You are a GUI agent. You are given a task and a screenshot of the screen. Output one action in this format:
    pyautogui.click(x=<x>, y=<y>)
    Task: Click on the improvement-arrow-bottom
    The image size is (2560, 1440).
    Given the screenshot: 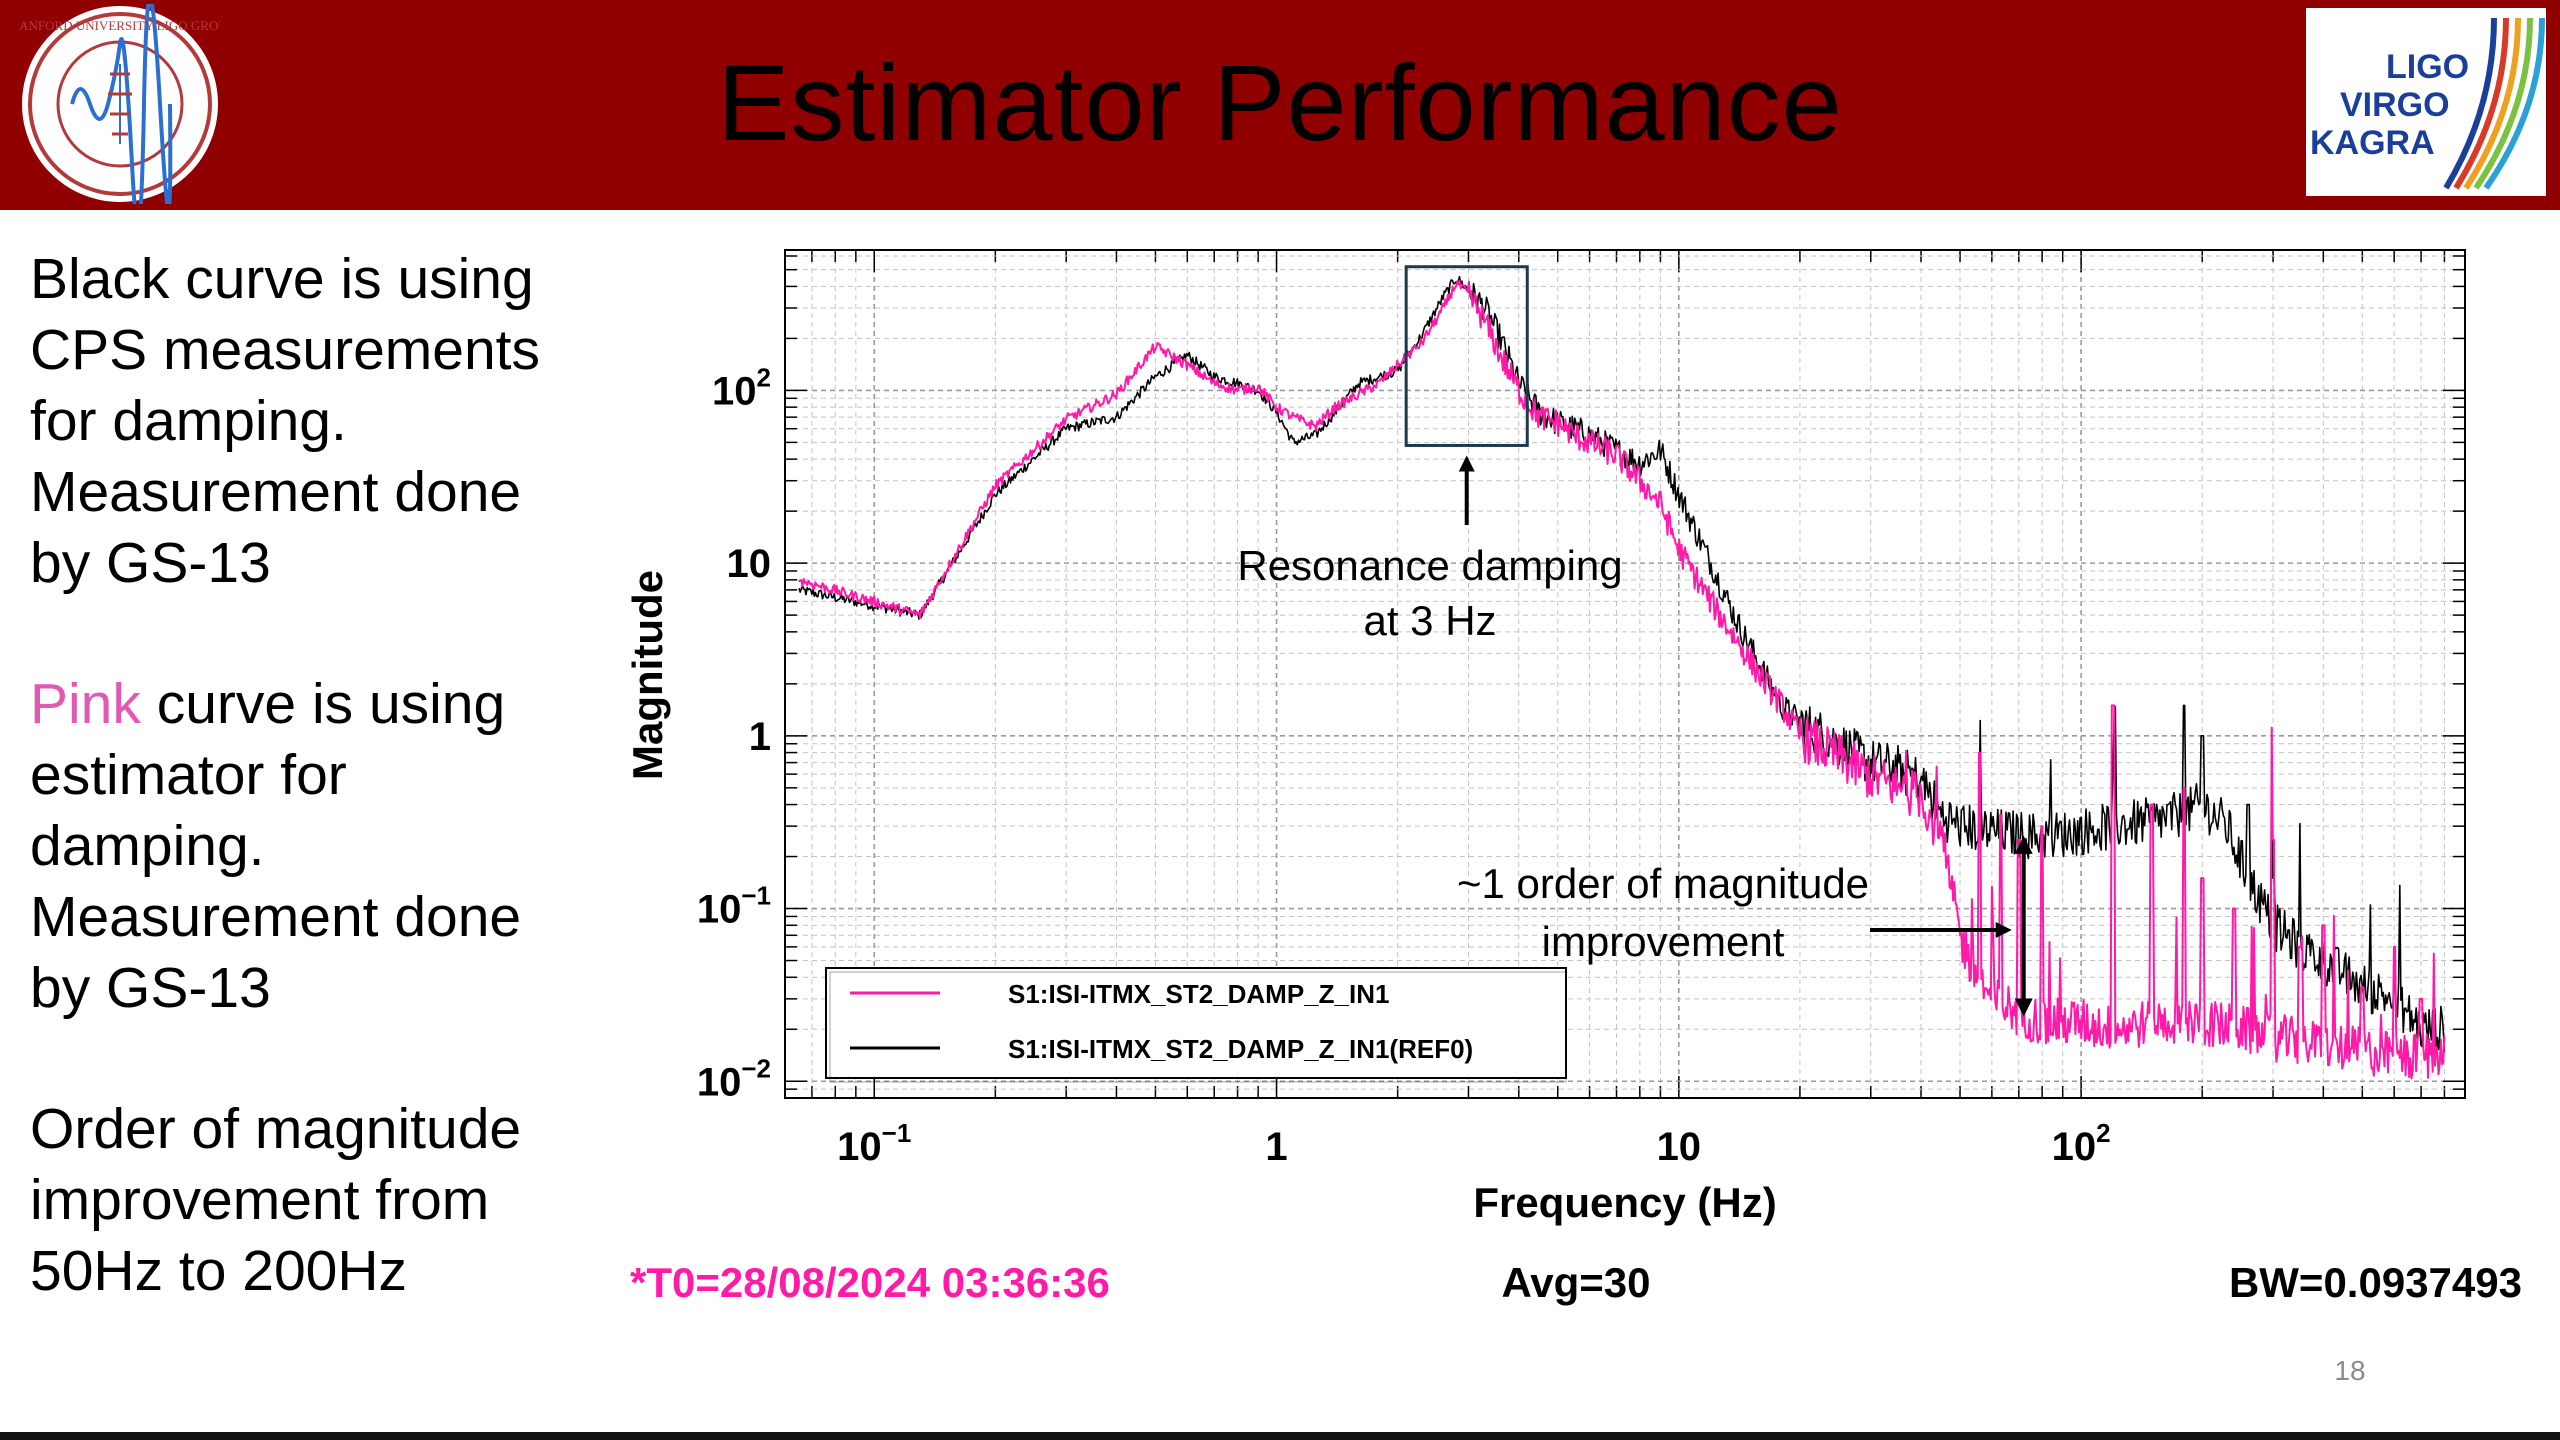 What is the action you would take?
    pyautogui.click(x=2023, y=1007)
    